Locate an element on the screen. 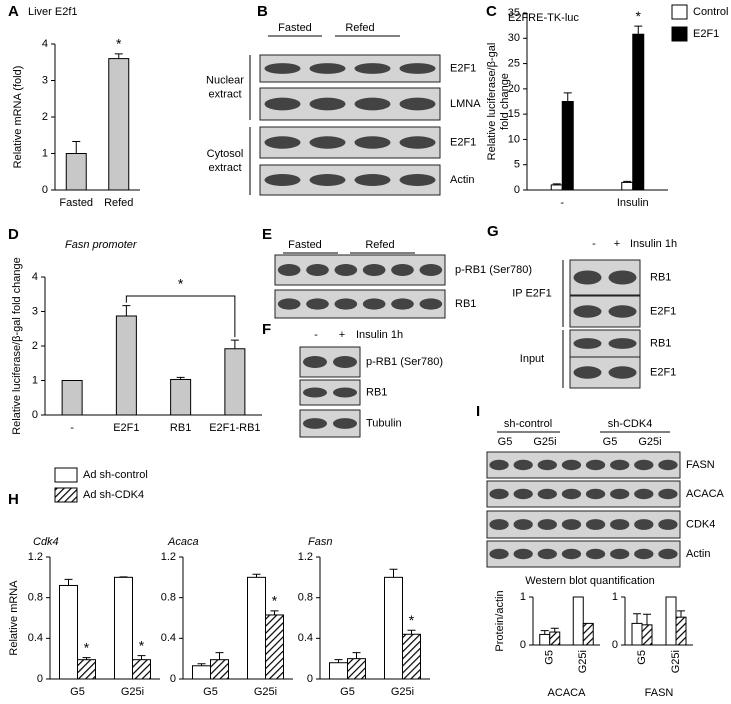 This screenshot has width=731, height=704. significance-star: * is located at coordinates (639, 16).